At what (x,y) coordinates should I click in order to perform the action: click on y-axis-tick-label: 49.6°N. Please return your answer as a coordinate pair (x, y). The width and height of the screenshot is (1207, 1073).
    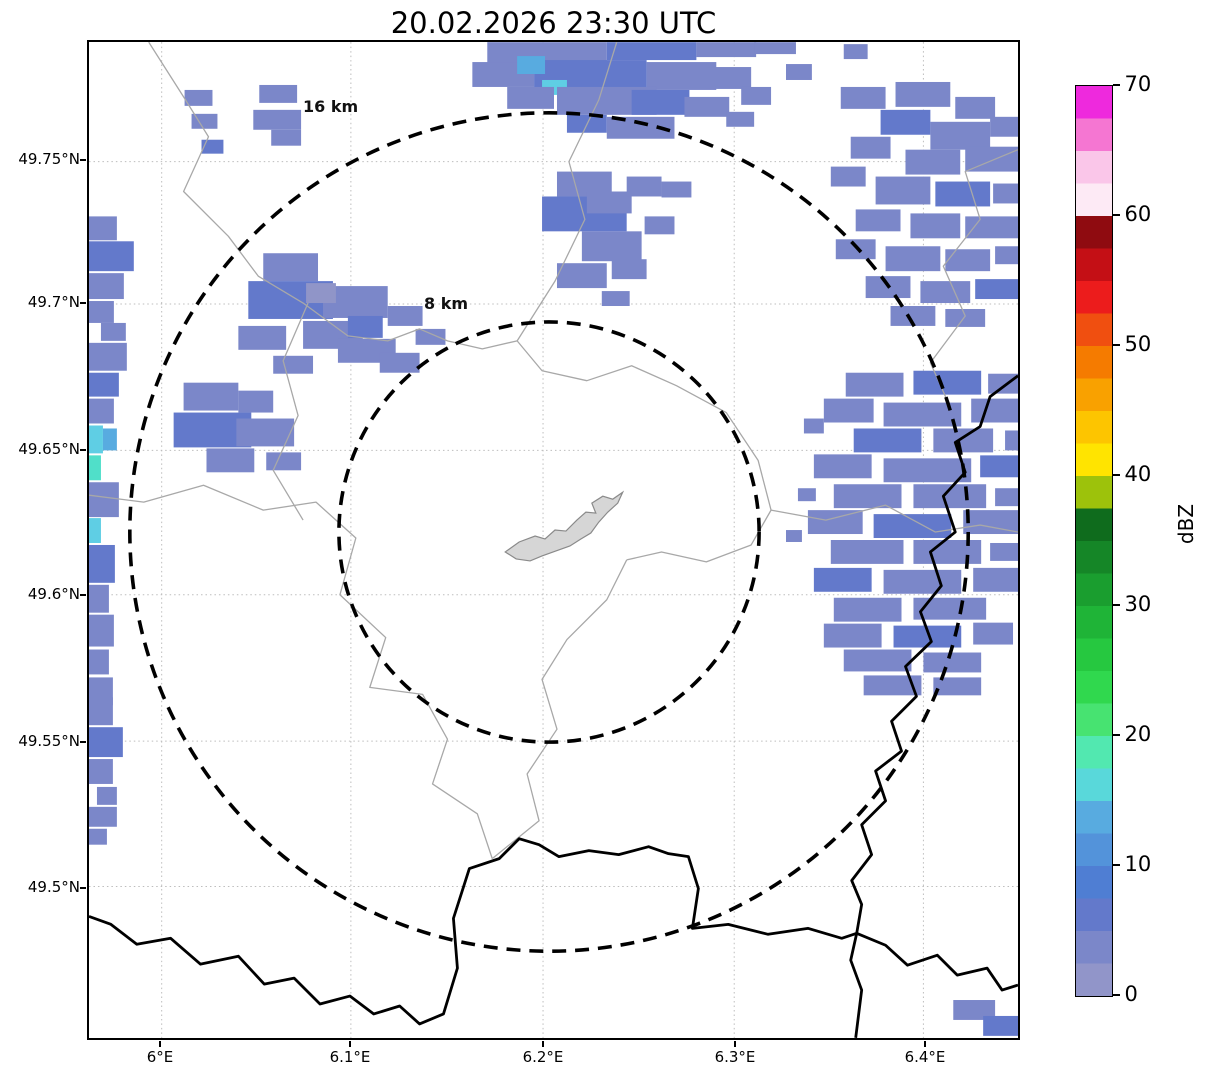
    Looking at the image, I should click on (53, 594).